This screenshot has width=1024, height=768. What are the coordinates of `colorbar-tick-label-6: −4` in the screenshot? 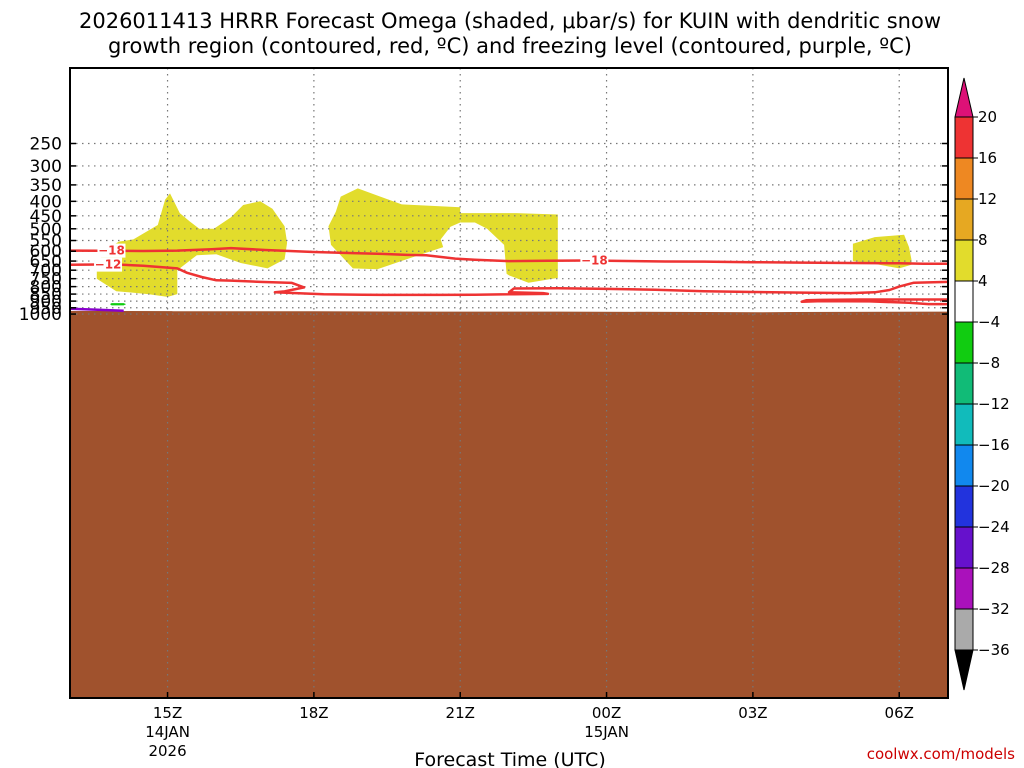 It's located at (989, 322).